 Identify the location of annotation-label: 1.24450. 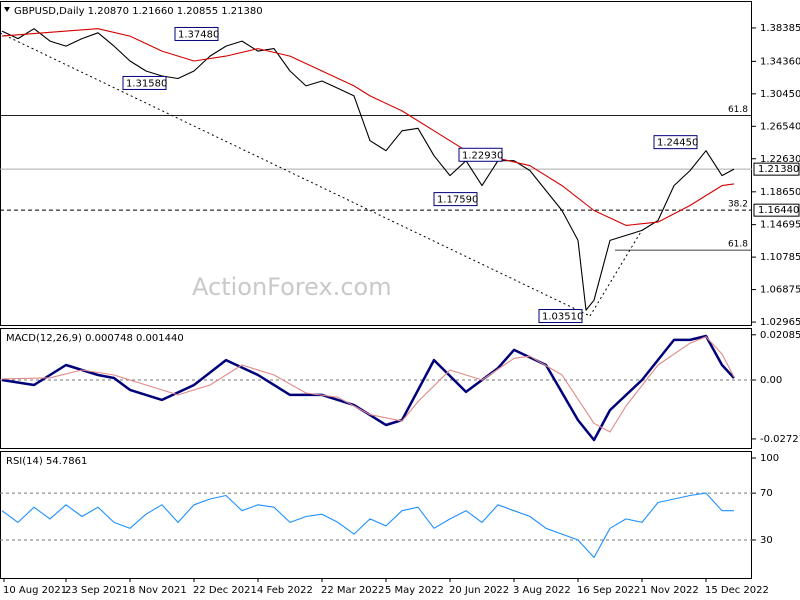
(677, 143).